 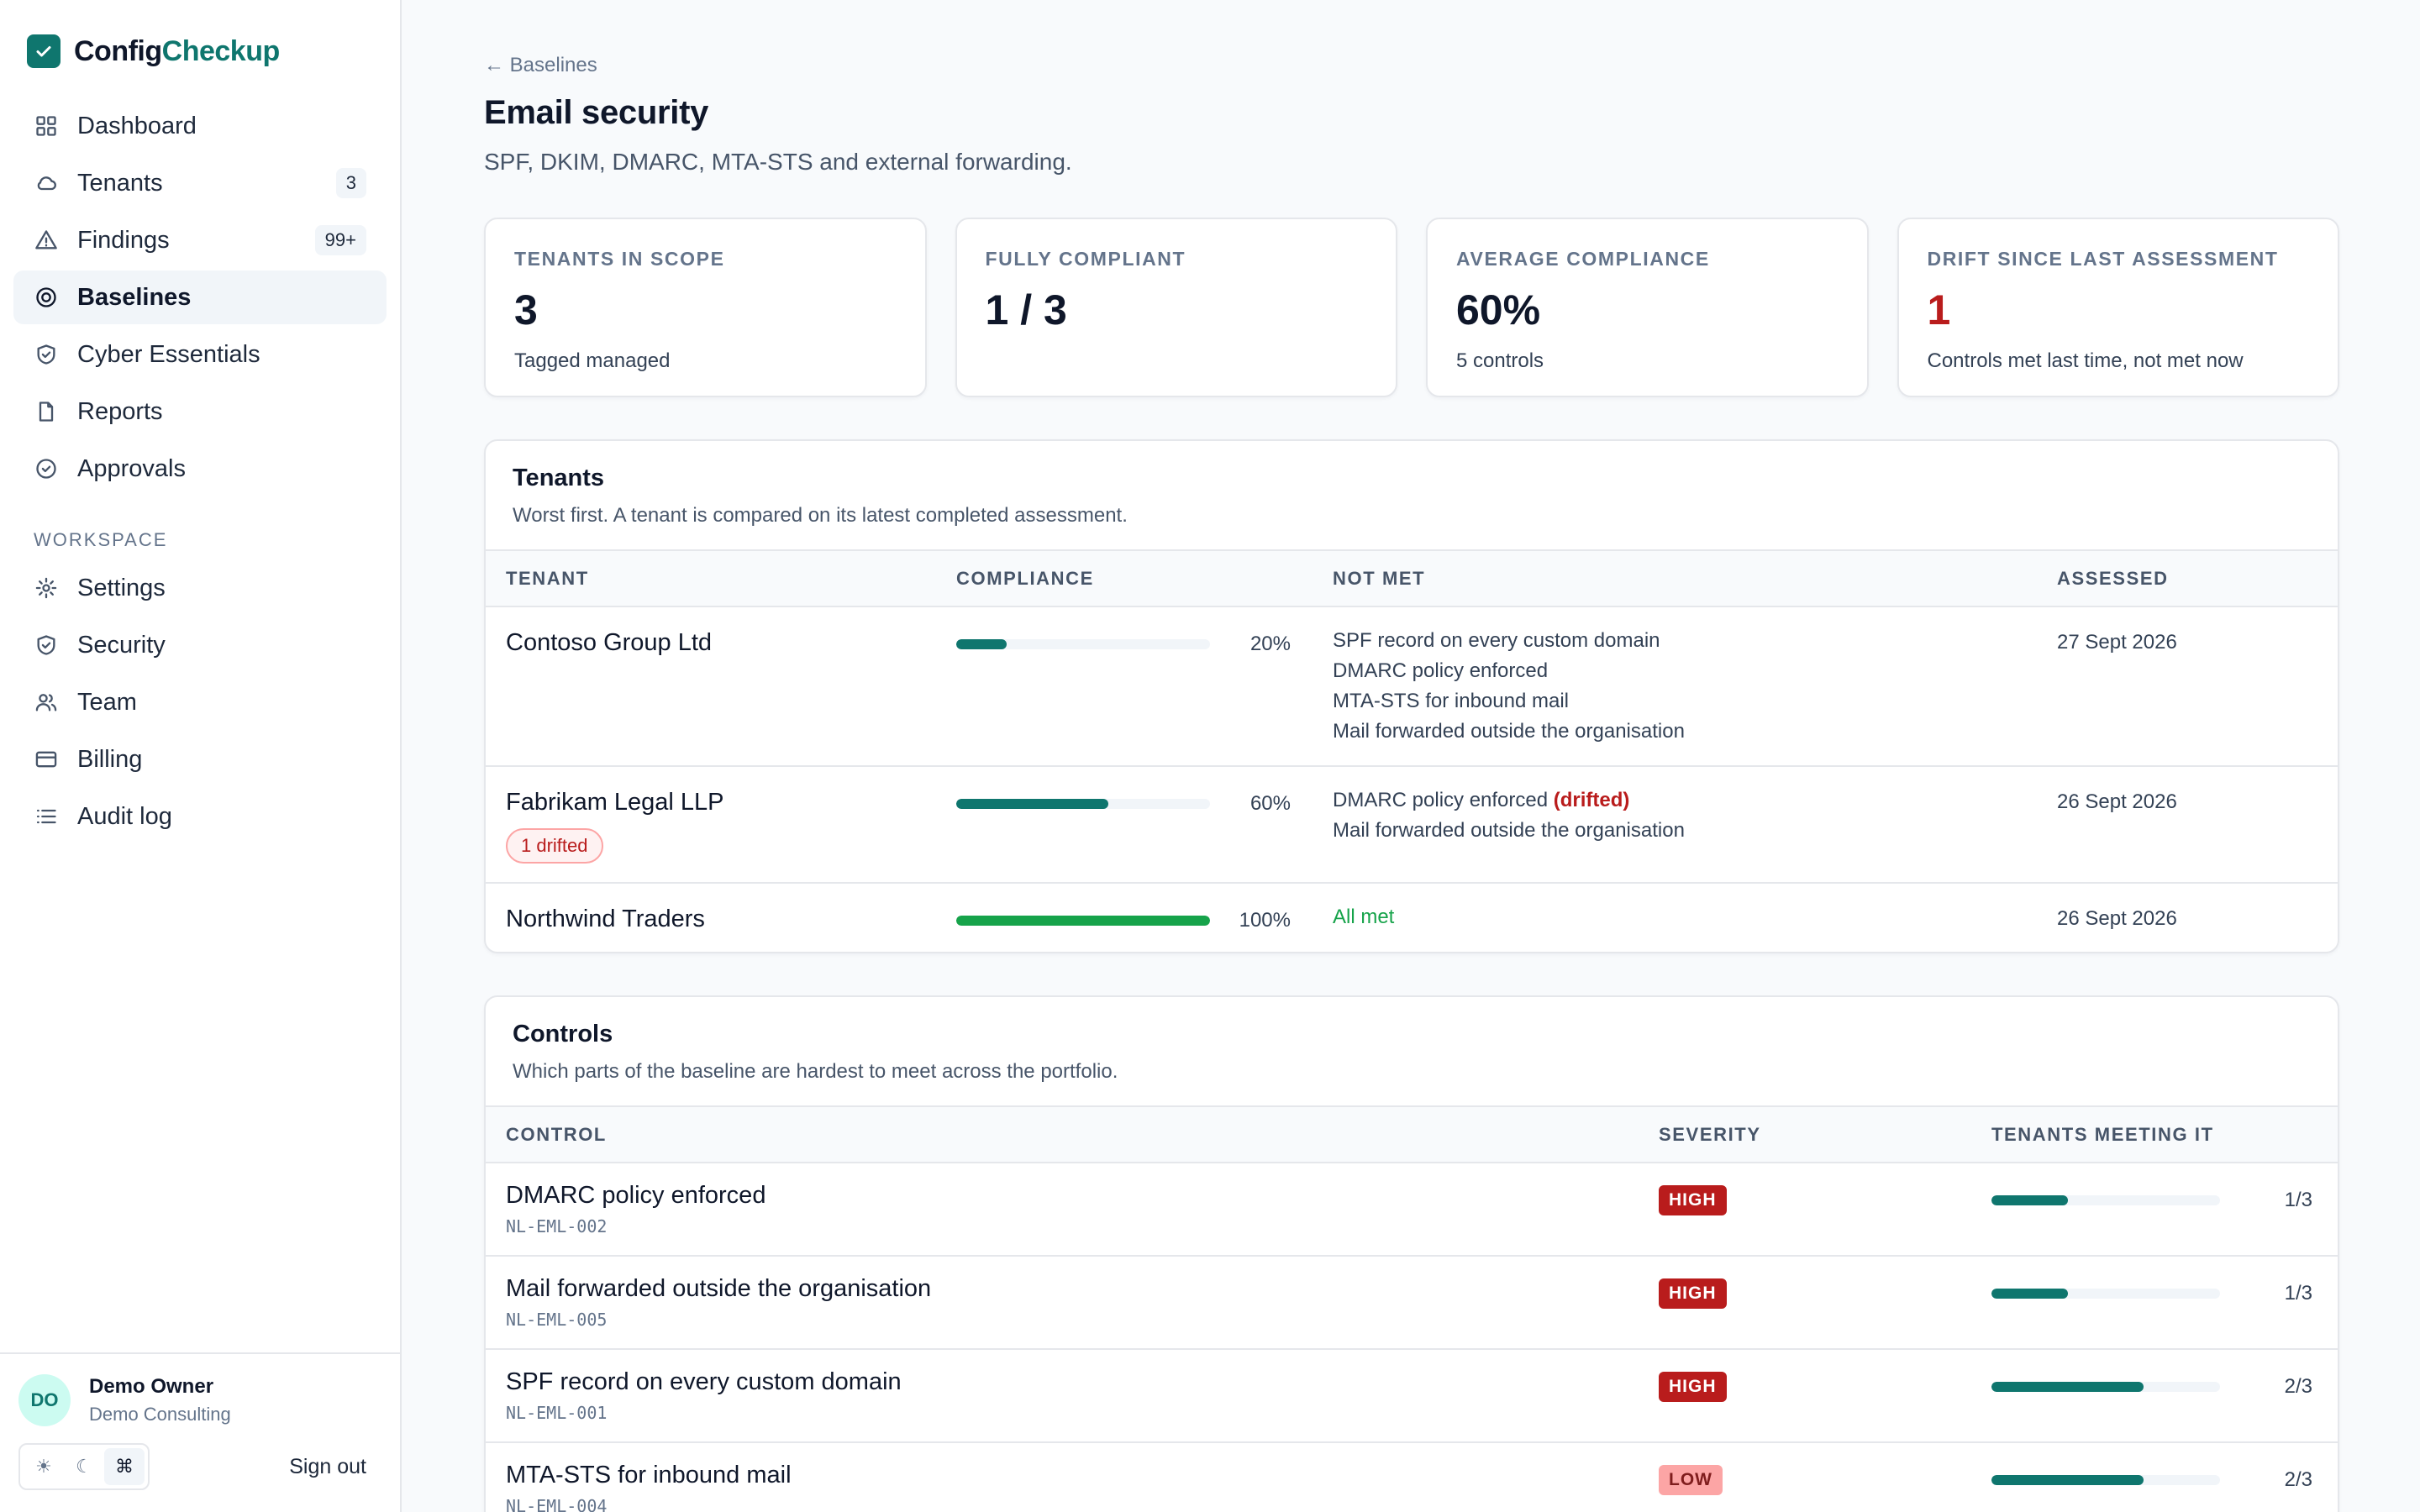 What do you see at coordinates (1364, 917) in the screenshot?
I see `all-met-label: All met` at bounding box center [1364, 917].